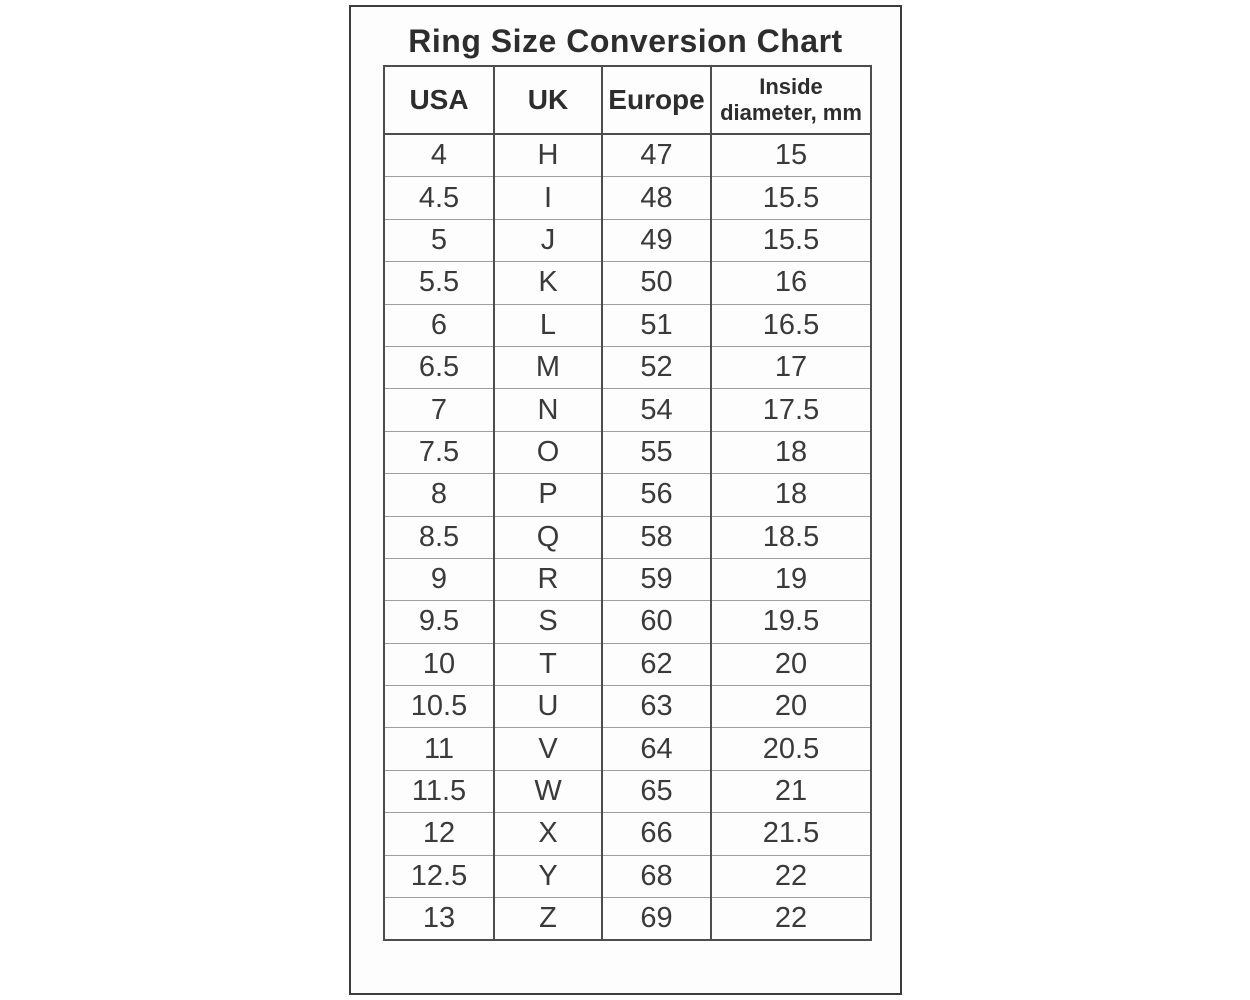 The image size is (1250, 1000). Describe the element at coordinates (439, 283) in the screenshot. I see `table-cell: 5.5` at that location.